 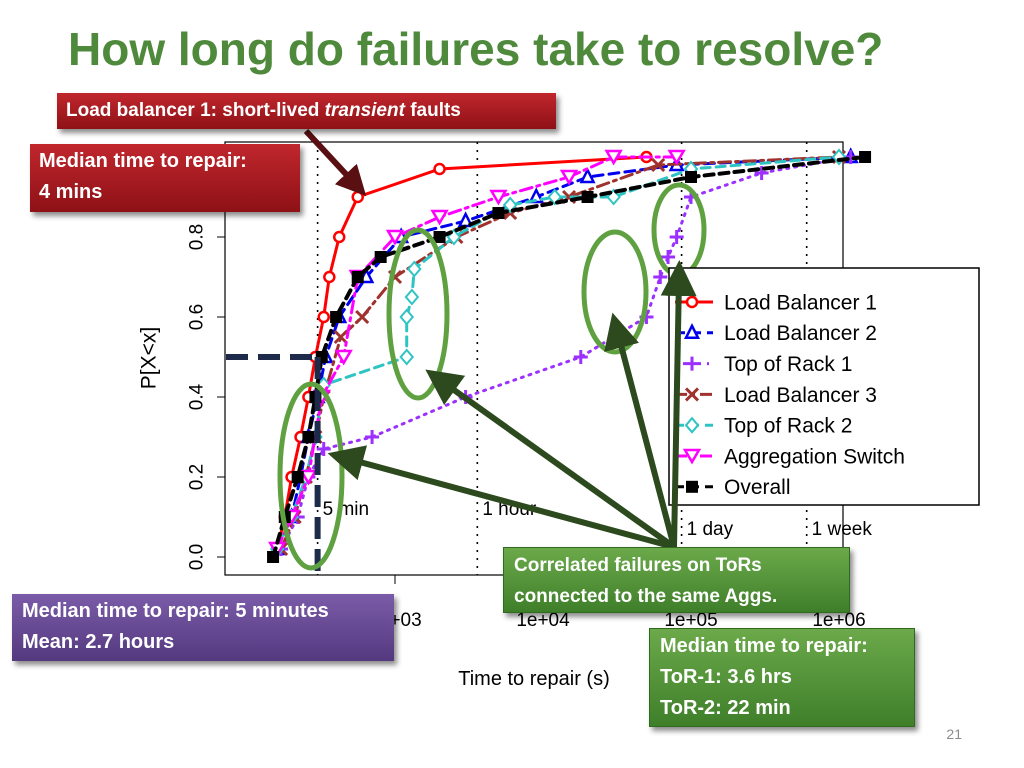 I want to click on transient-emph: transient, so click(x=364, y=110).